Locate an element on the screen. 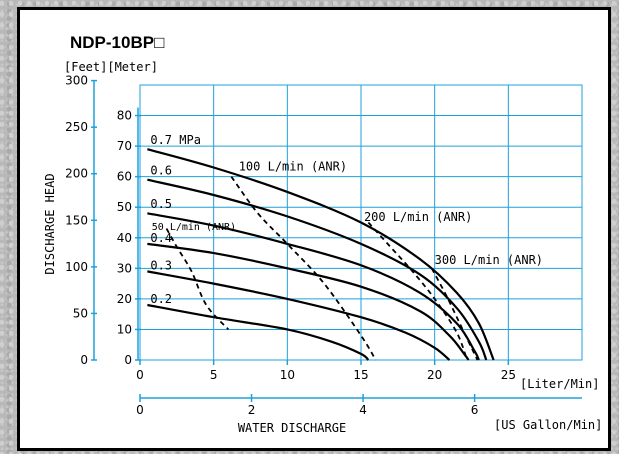 The image size is (619, 454). pressure-label: 0.3 is located at coordinates (161, 265).